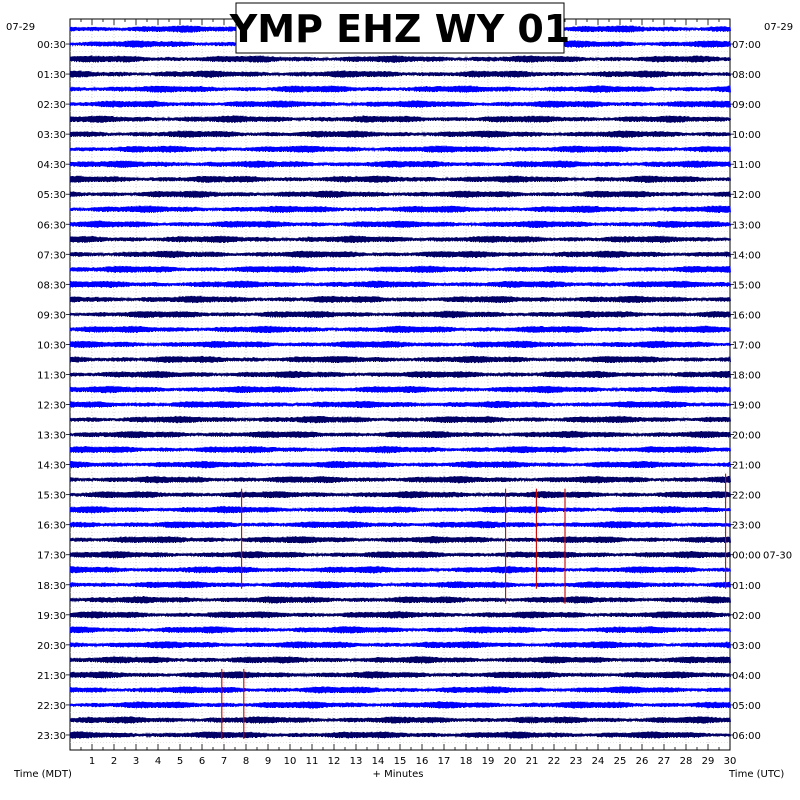  Describe the element at coordinates (356, 761) in the screenshot. I see `x-tick-label: 13` at that location.